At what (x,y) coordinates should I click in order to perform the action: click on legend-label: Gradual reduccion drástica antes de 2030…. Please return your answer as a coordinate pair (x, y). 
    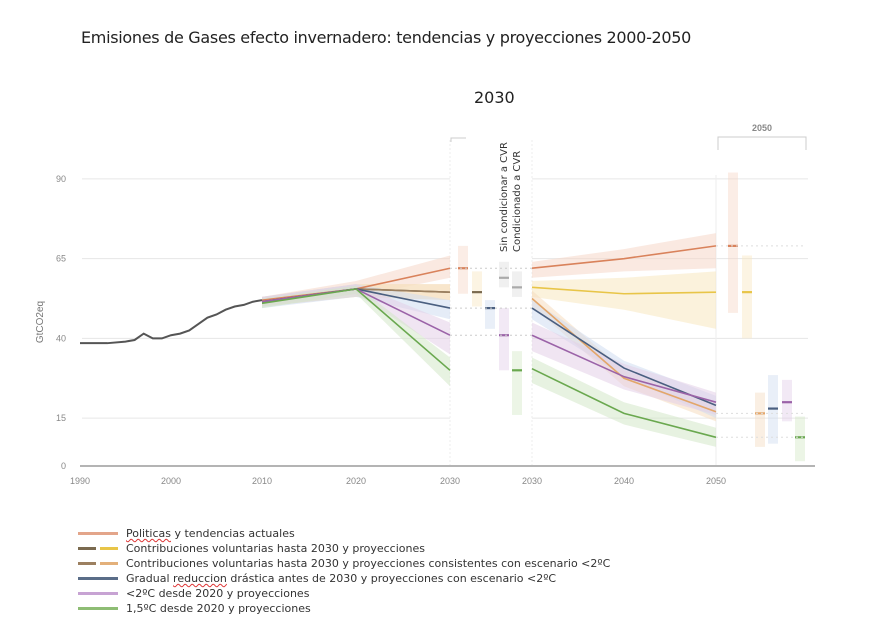
    Looking at the image, I should click on (341, 578).